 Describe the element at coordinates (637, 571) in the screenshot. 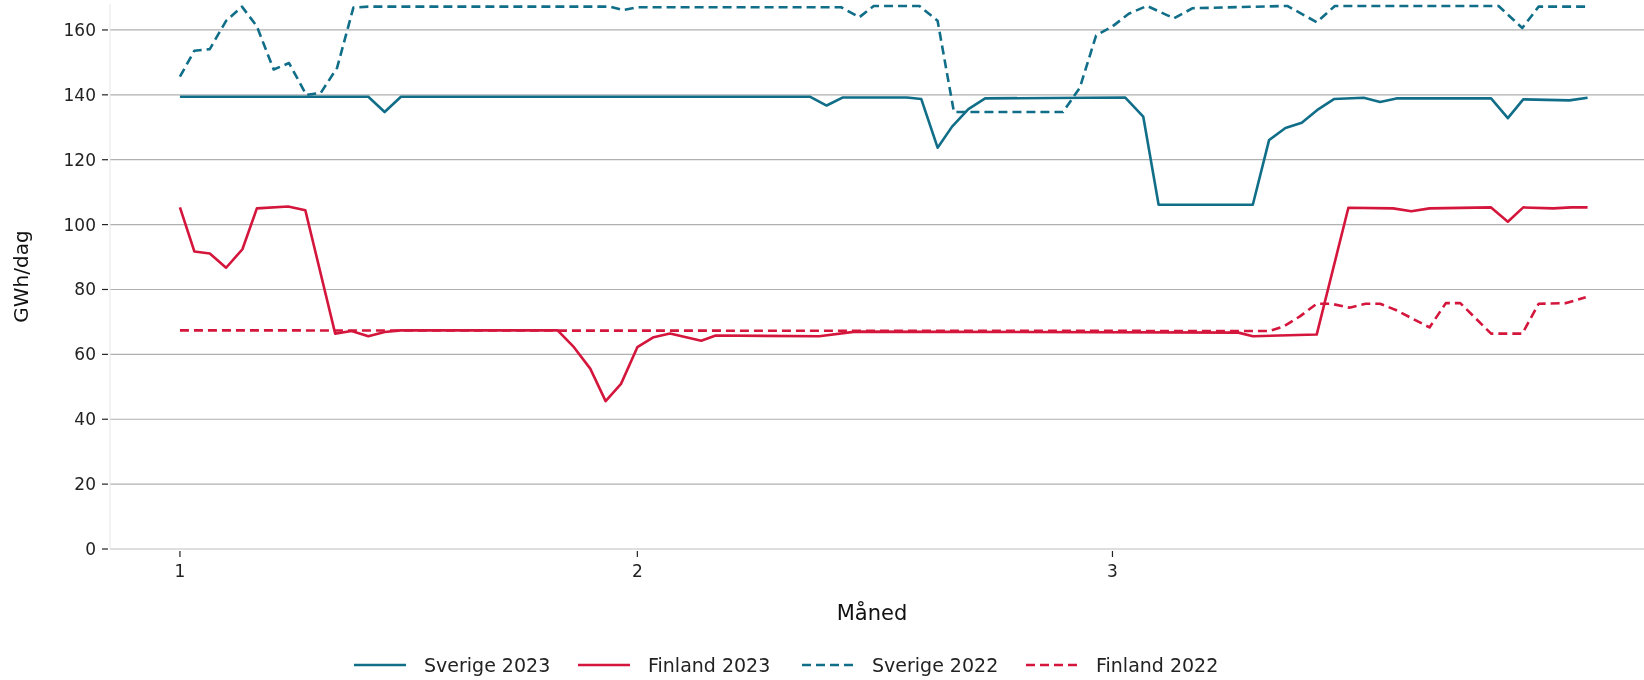

I see `x-tick-label: 2` at that location.